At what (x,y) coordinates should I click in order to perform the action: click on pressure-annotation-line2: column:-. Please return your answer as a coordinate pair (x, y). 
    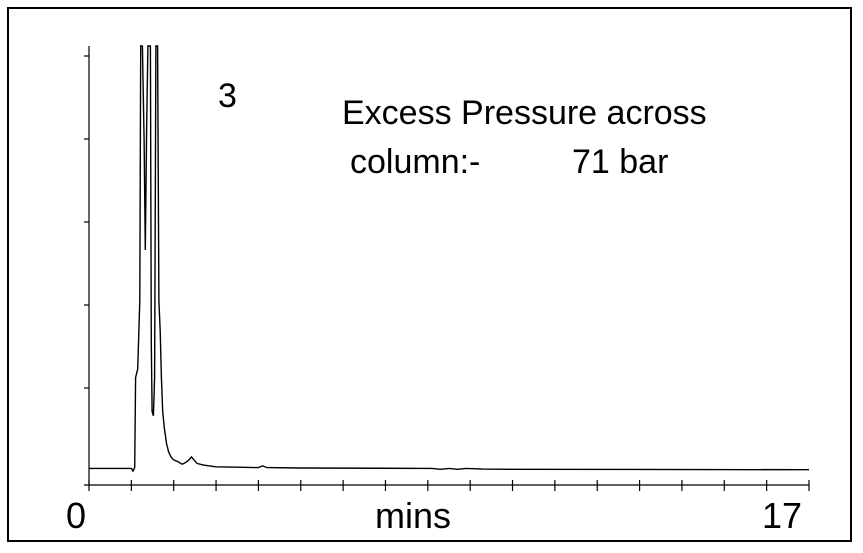
    Looking at the image, I should click on (415, 162).